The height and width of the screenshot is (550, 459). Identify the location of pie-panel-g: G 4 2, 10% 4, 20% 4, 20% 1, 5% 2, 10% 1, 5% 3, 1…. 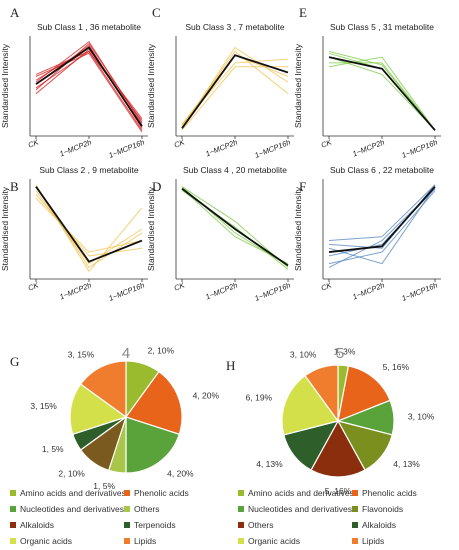
(114, 418).